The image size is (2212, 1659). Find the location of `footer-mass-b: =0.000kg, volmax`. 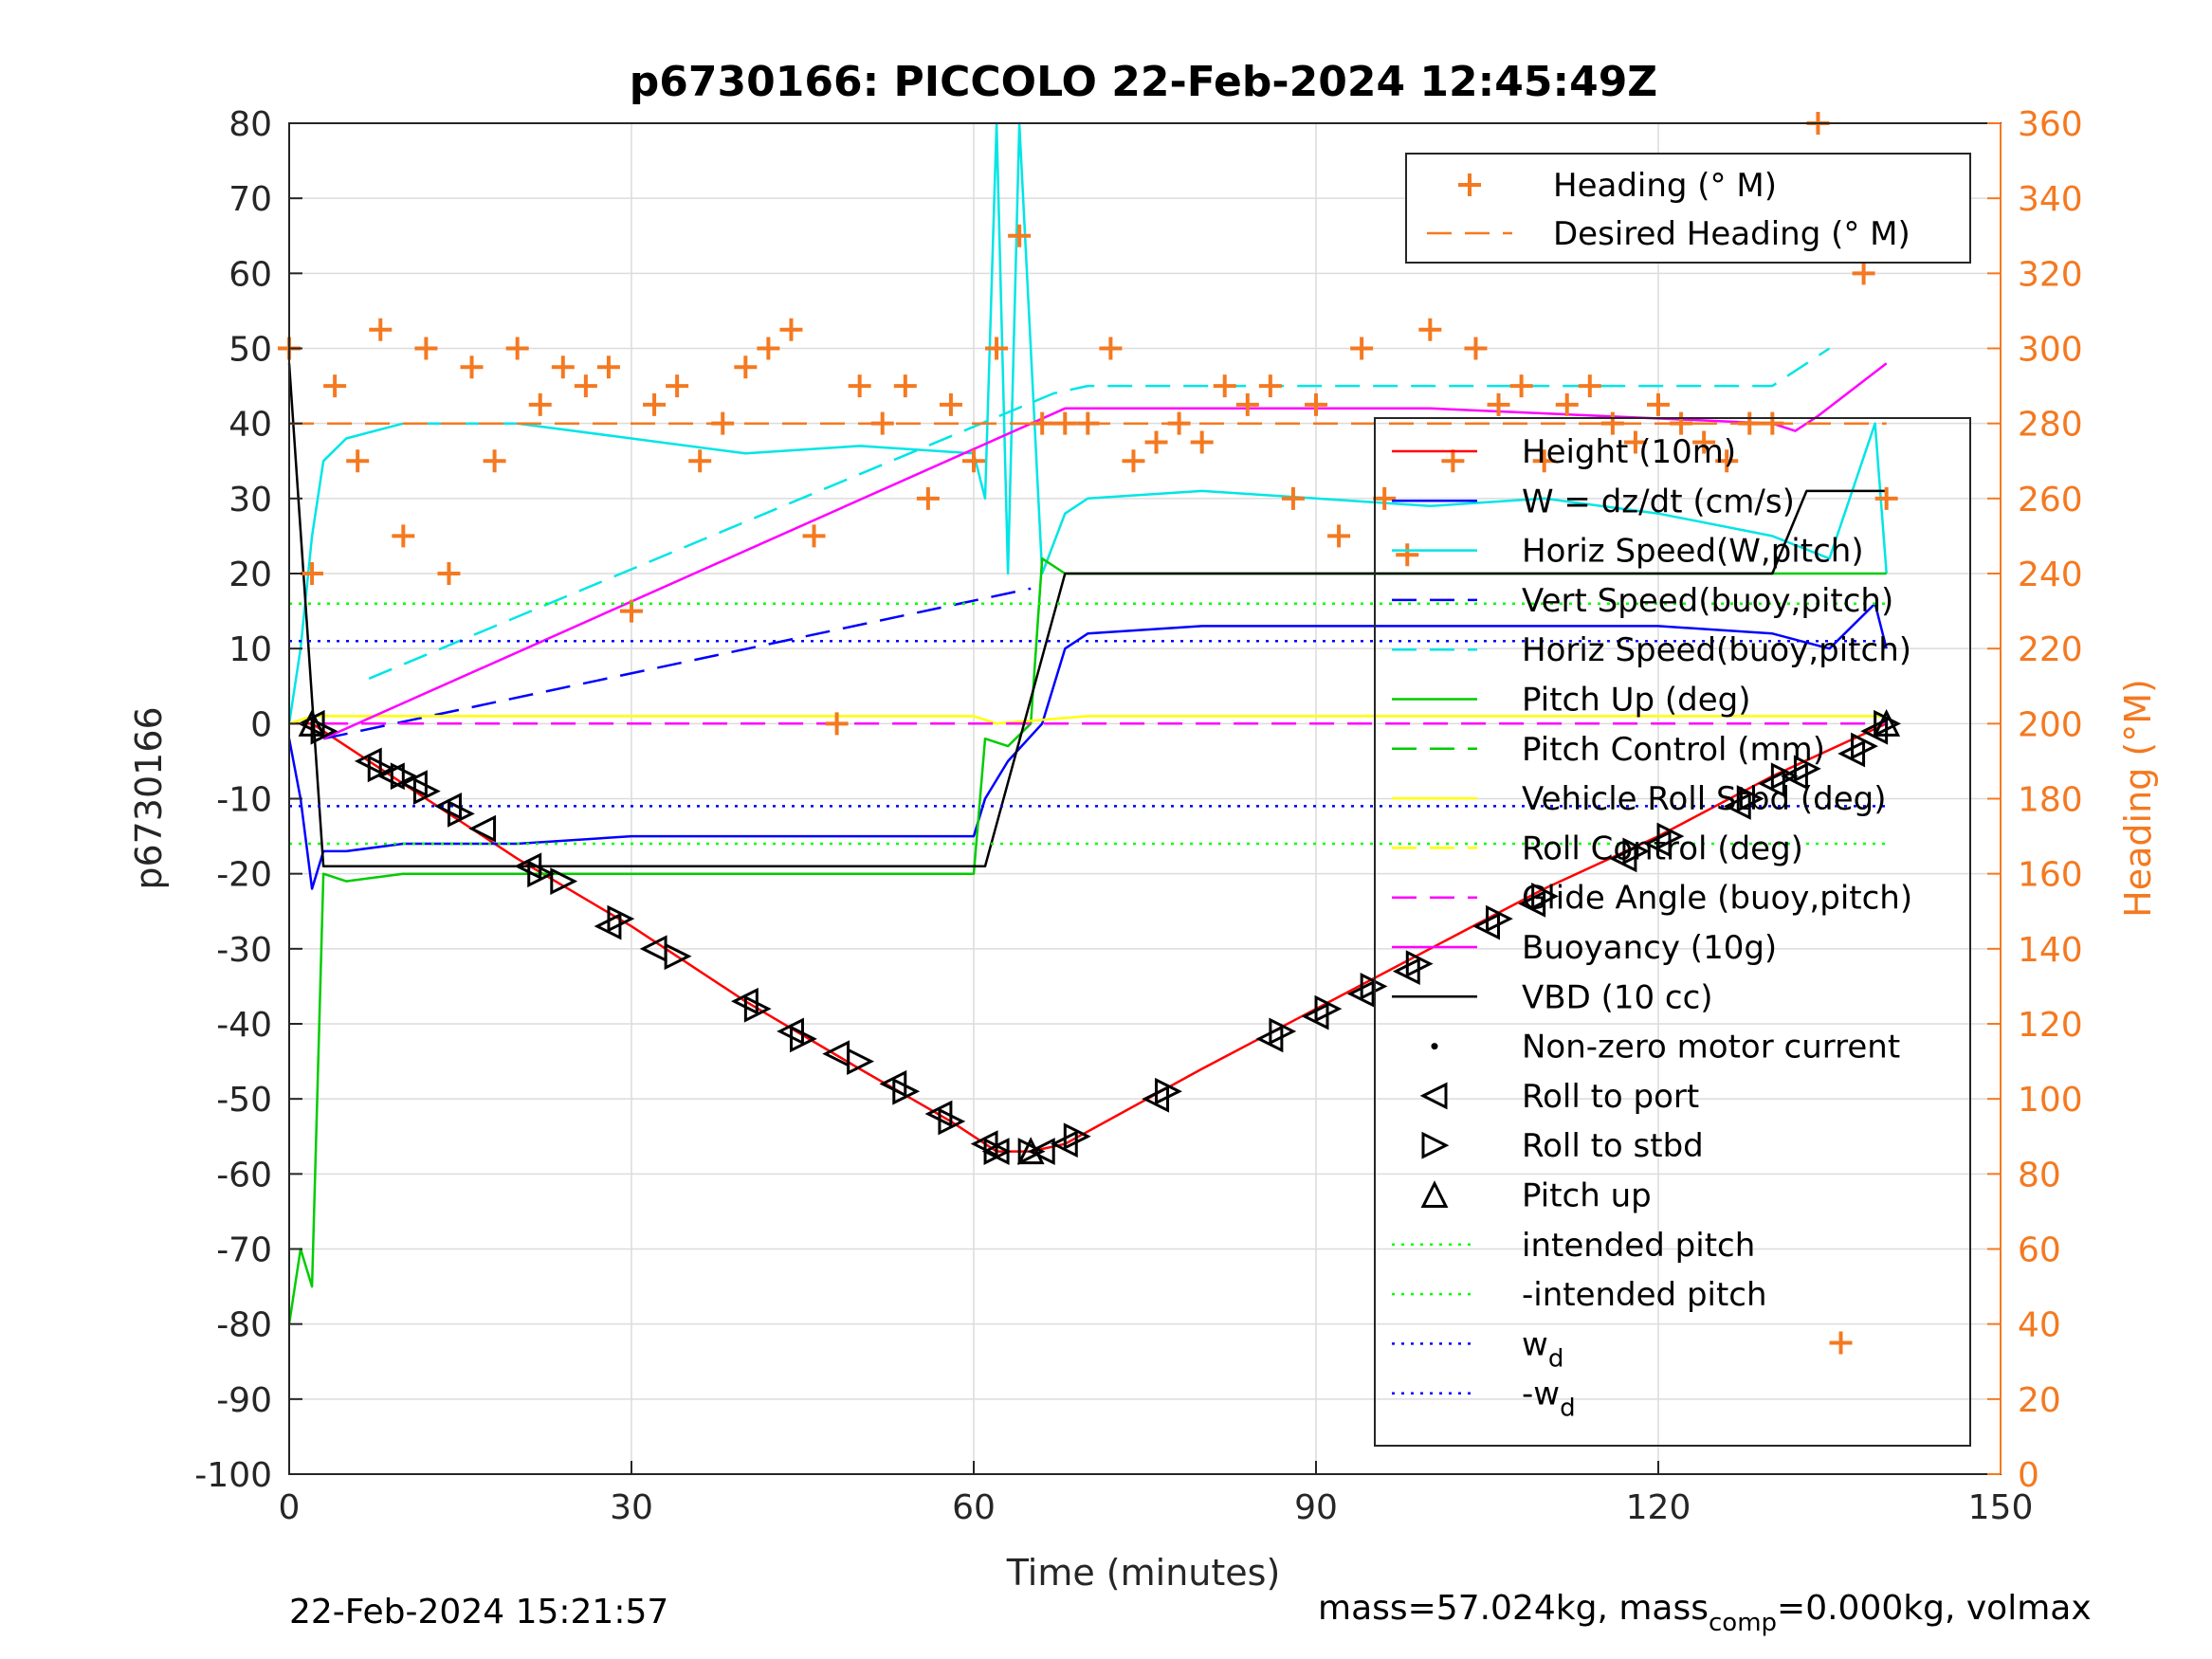

footer-mass-b: =0.000kg, volmax is located at coordinates (1934, 1608).